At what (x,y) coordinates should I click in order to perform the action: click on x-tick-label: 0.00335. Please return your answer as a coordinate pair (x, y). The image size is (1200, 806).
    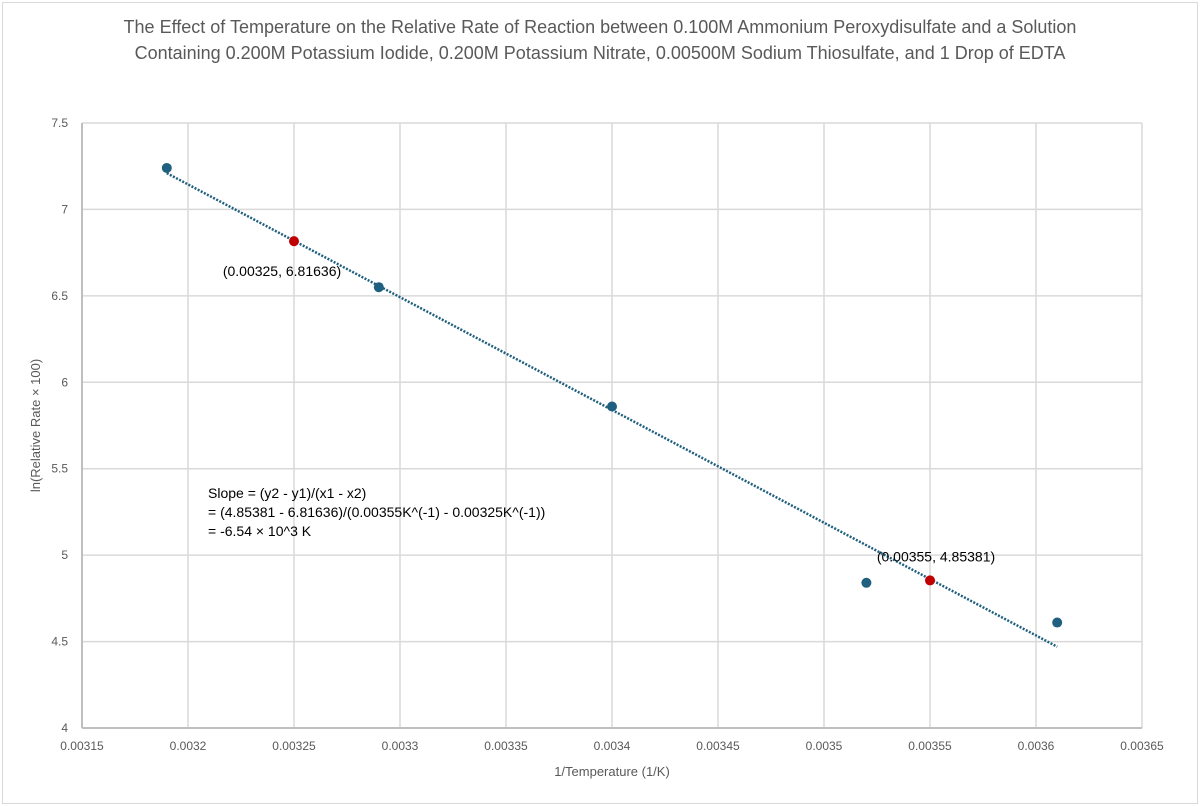
    Looking at the image, I should click on (506, 746).